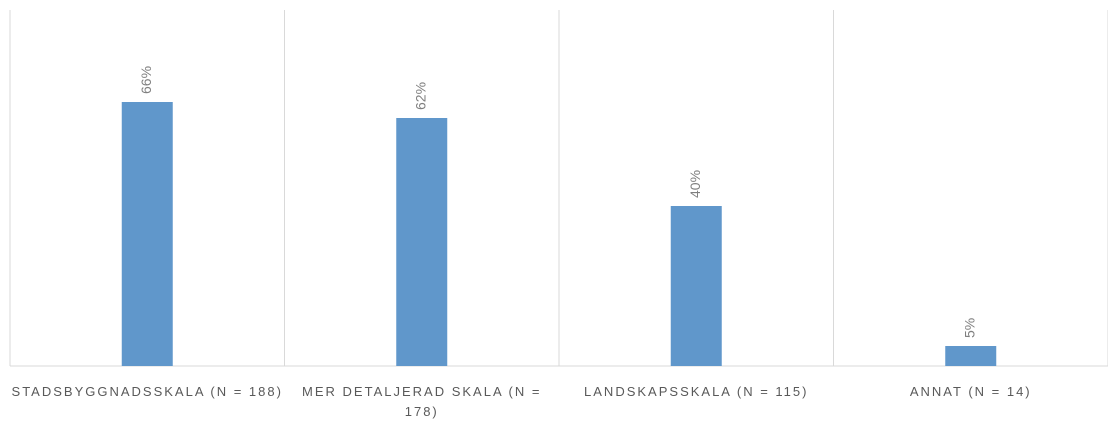 This screenshot has width=1108, height=423. I want to click on x-tick-label: ANNAT (N = 14), so click(970, 391).